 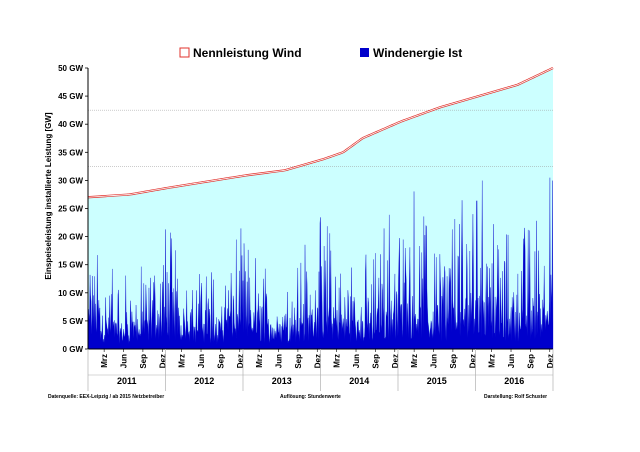 What do you see at coordinates (472, 361) in the screenshot?
I see `x-tick-label-2015-Dez: Dez` at bounding box center [472, 361].